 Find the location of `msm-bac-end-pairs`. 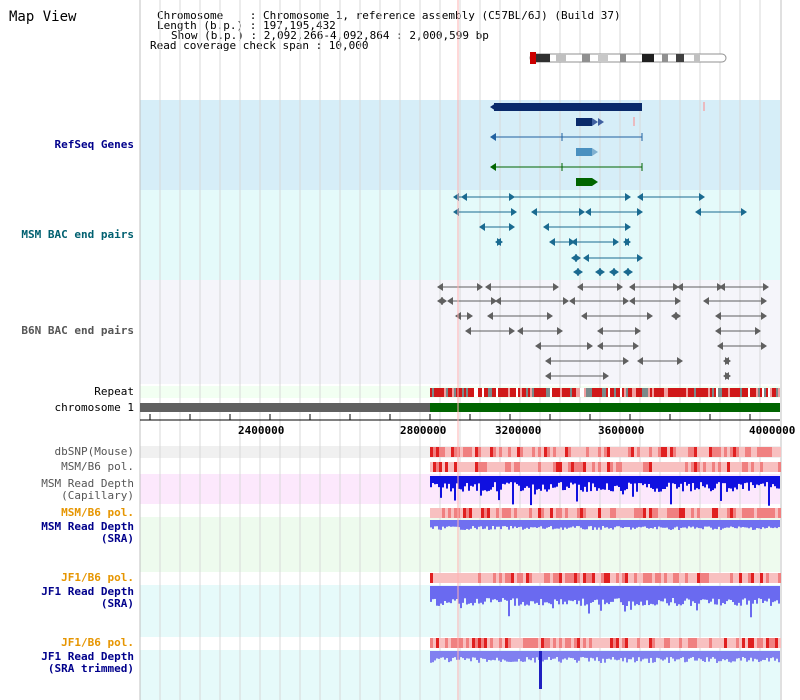

msm-bac-end-pairs is located at coordinates (600, 234).